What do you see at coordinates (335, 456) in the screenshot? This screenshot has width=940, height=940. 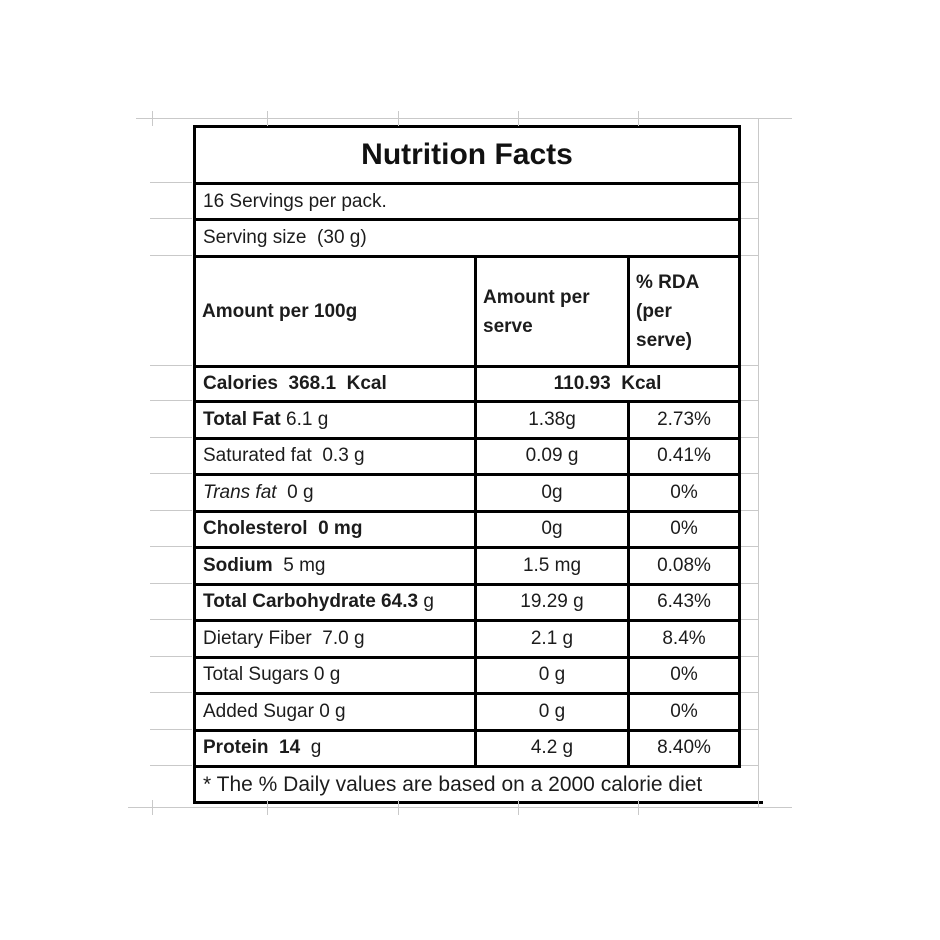 I see `nutrient-label-cell: Saturated fat 0.3 g` at bounding box center [335, 456].